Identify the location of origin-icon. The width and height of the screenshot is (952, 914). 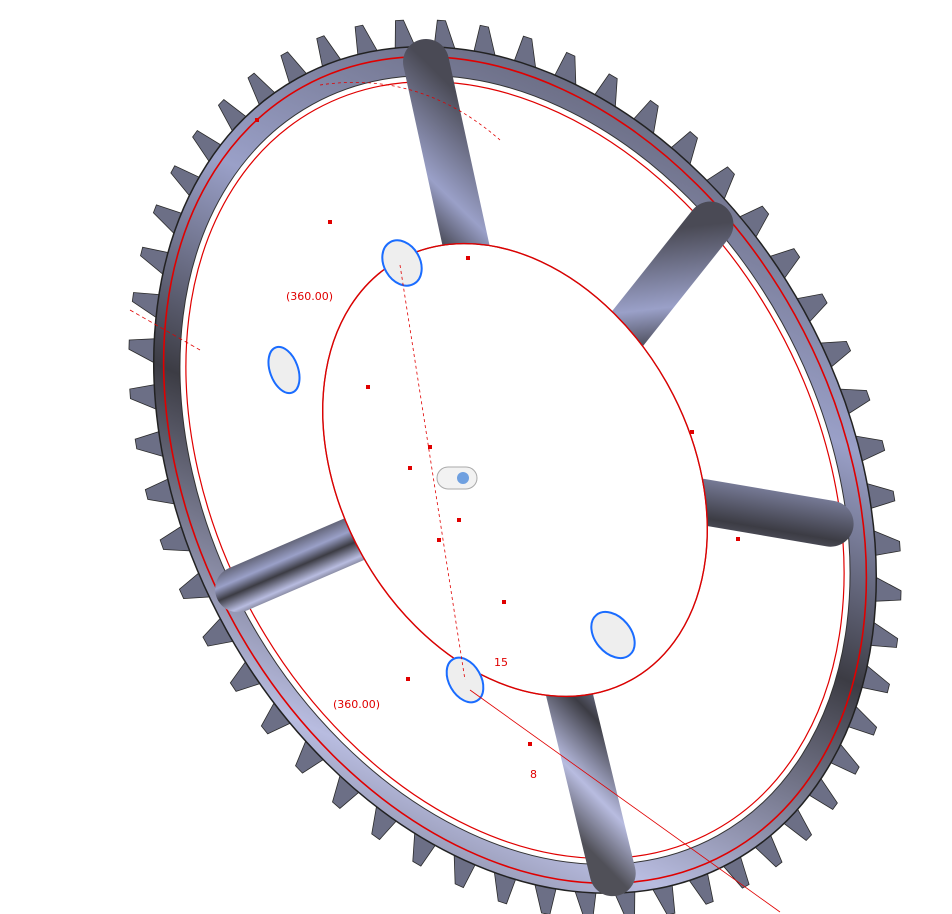
(457, 478).